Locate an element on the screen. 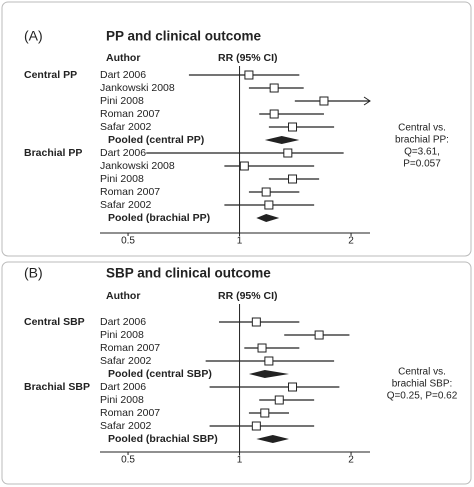  annotation: P=0.057 is located at coordinates (422, 164).